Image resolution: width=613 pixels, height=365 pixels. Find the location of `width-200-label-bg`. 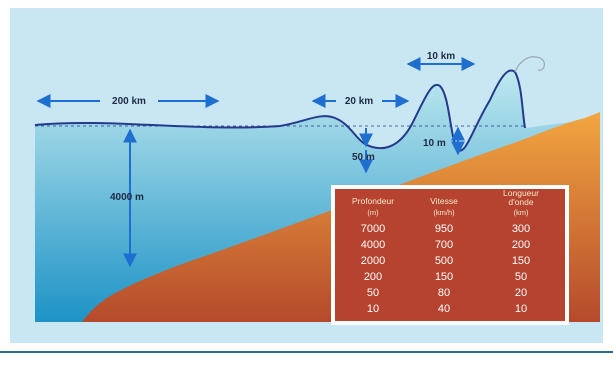

width-200-label-bg is located at coordinates (129, 100).